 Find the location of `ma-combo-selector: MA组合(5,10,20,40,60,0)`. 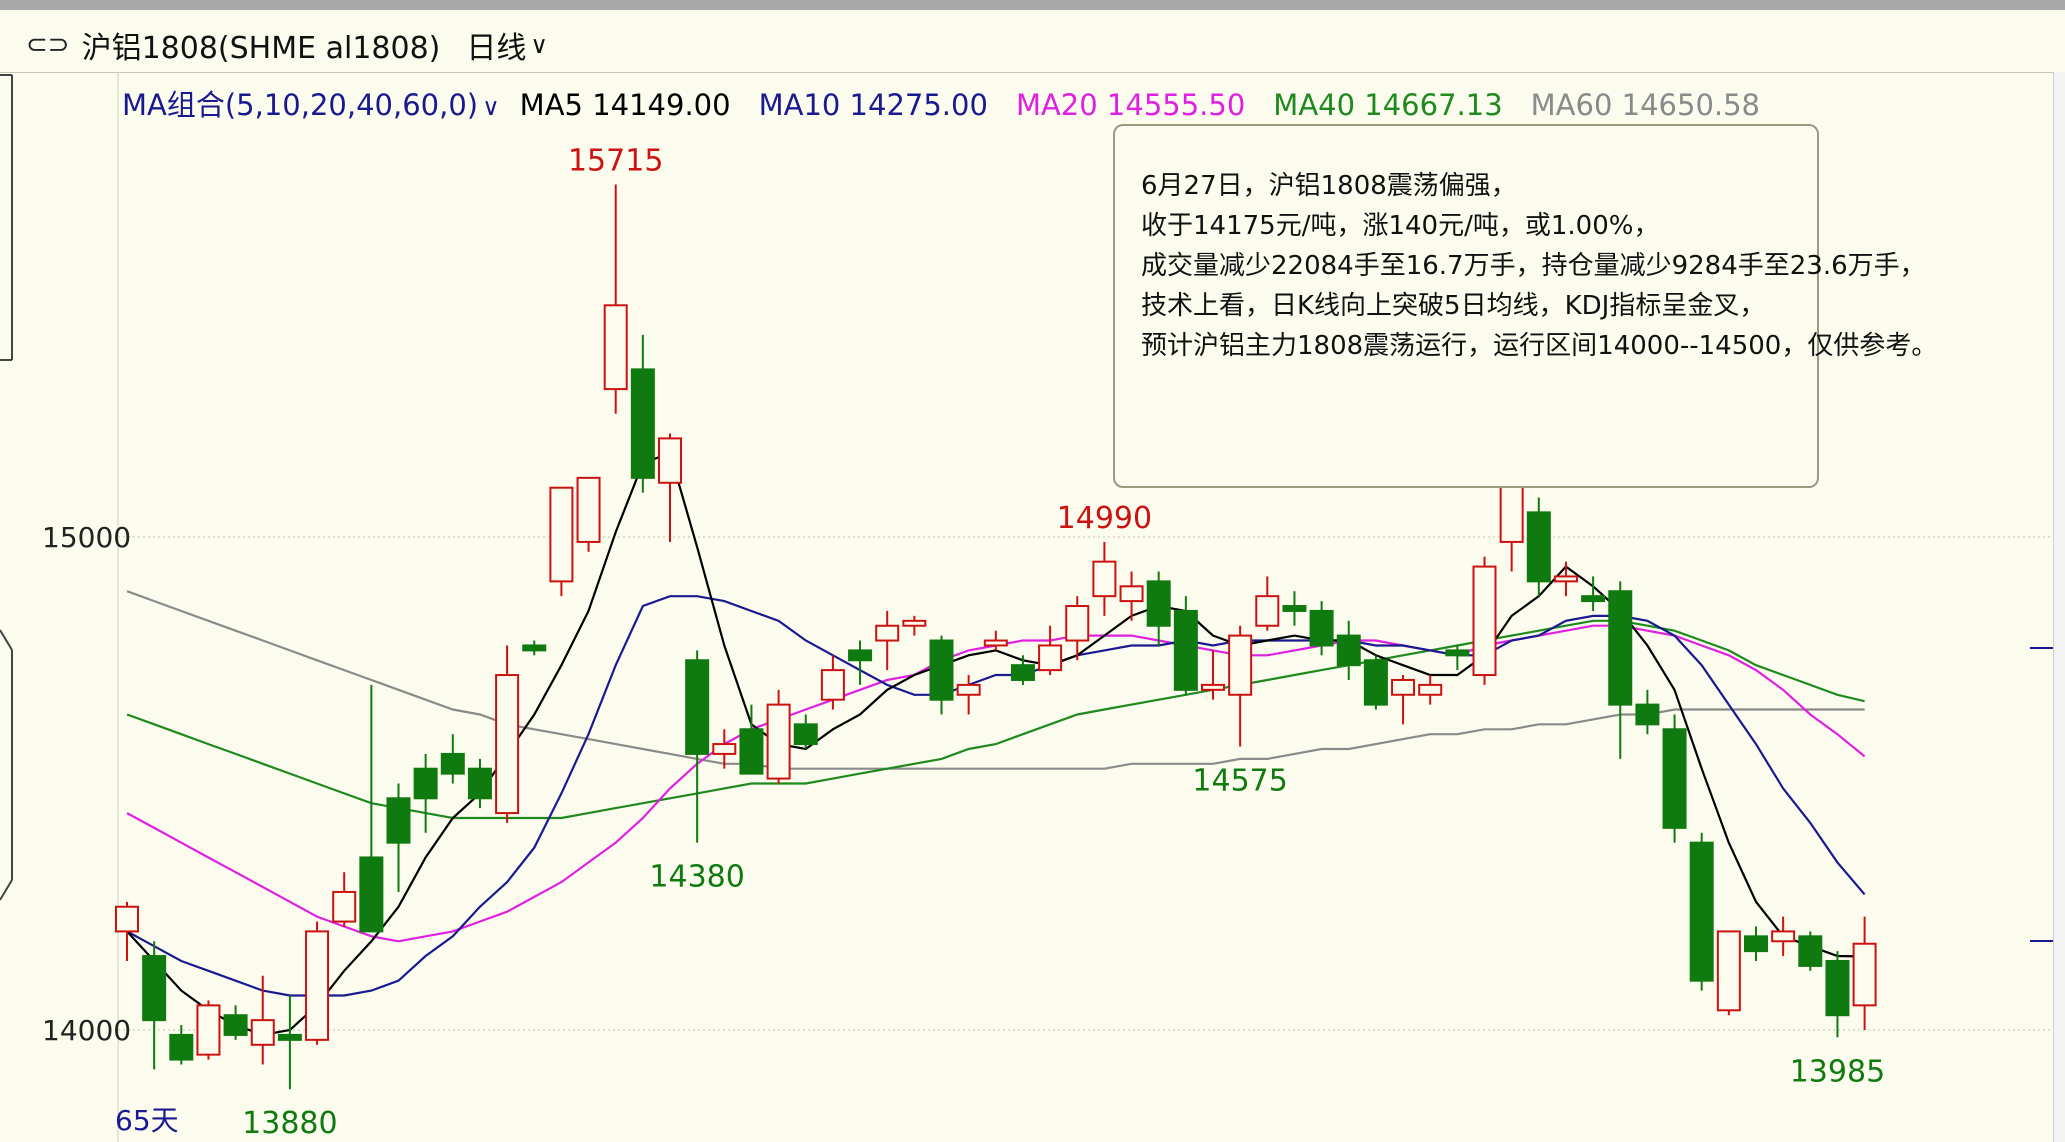

ma-combo-selector: MA组合(5,10,20,40,60,0) is located at coordinates (300, 105).